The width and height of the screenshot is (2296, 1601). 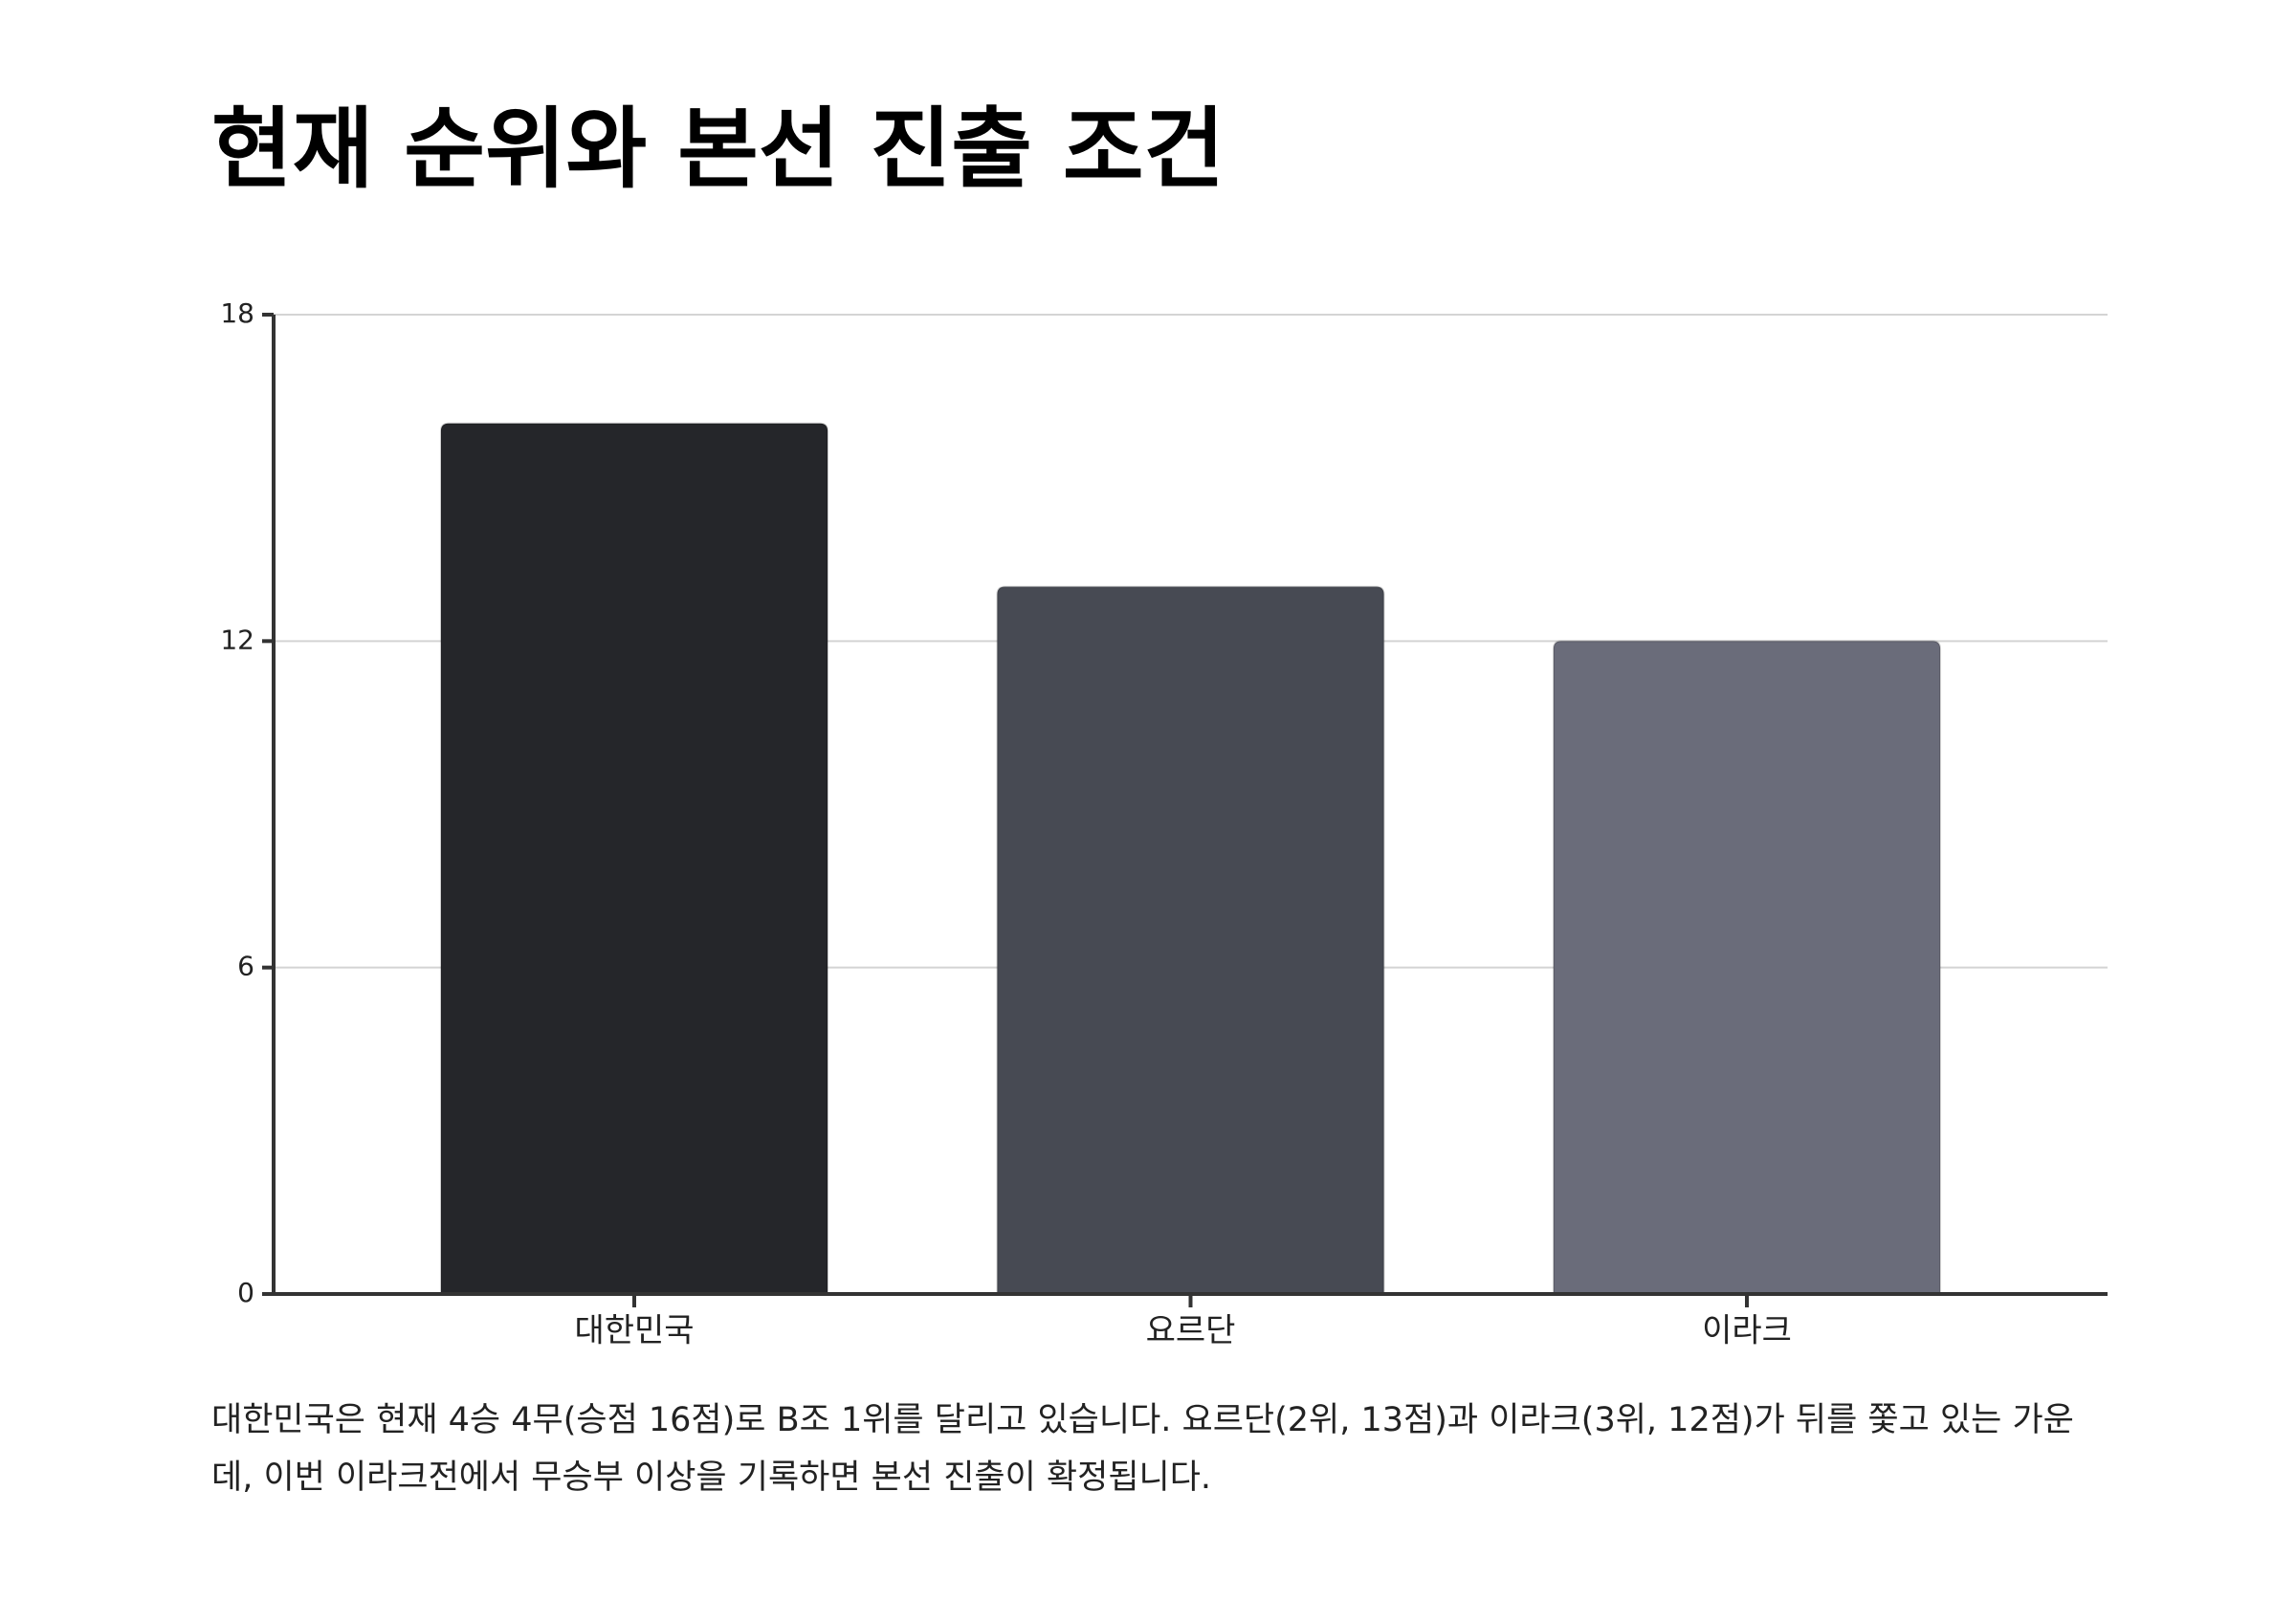 What do you see at coordinates (718, 149) in the screenshot?
I see `chart-title: 현재 순위와 본선 진출 조건` at bounding box center [718, 149].